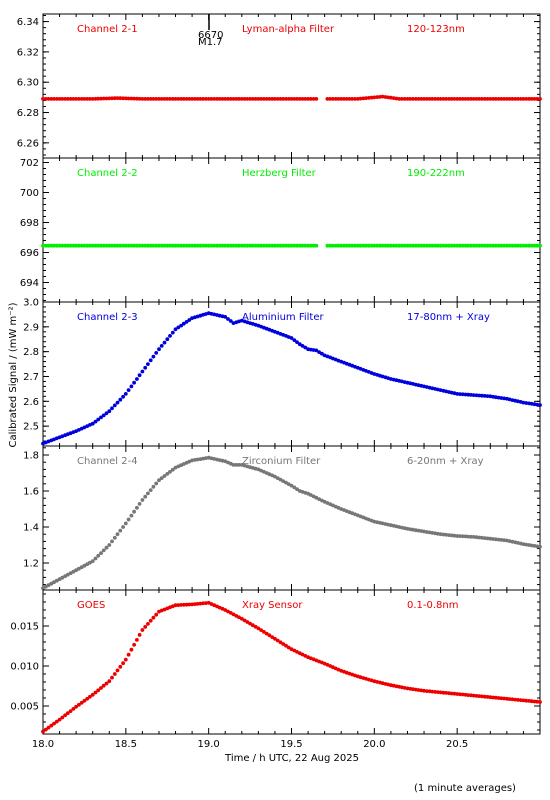 The height and width of the screenshot is (800, 550). I want to click on panel-channel-label: Channel 2-1, so click(107, 29).